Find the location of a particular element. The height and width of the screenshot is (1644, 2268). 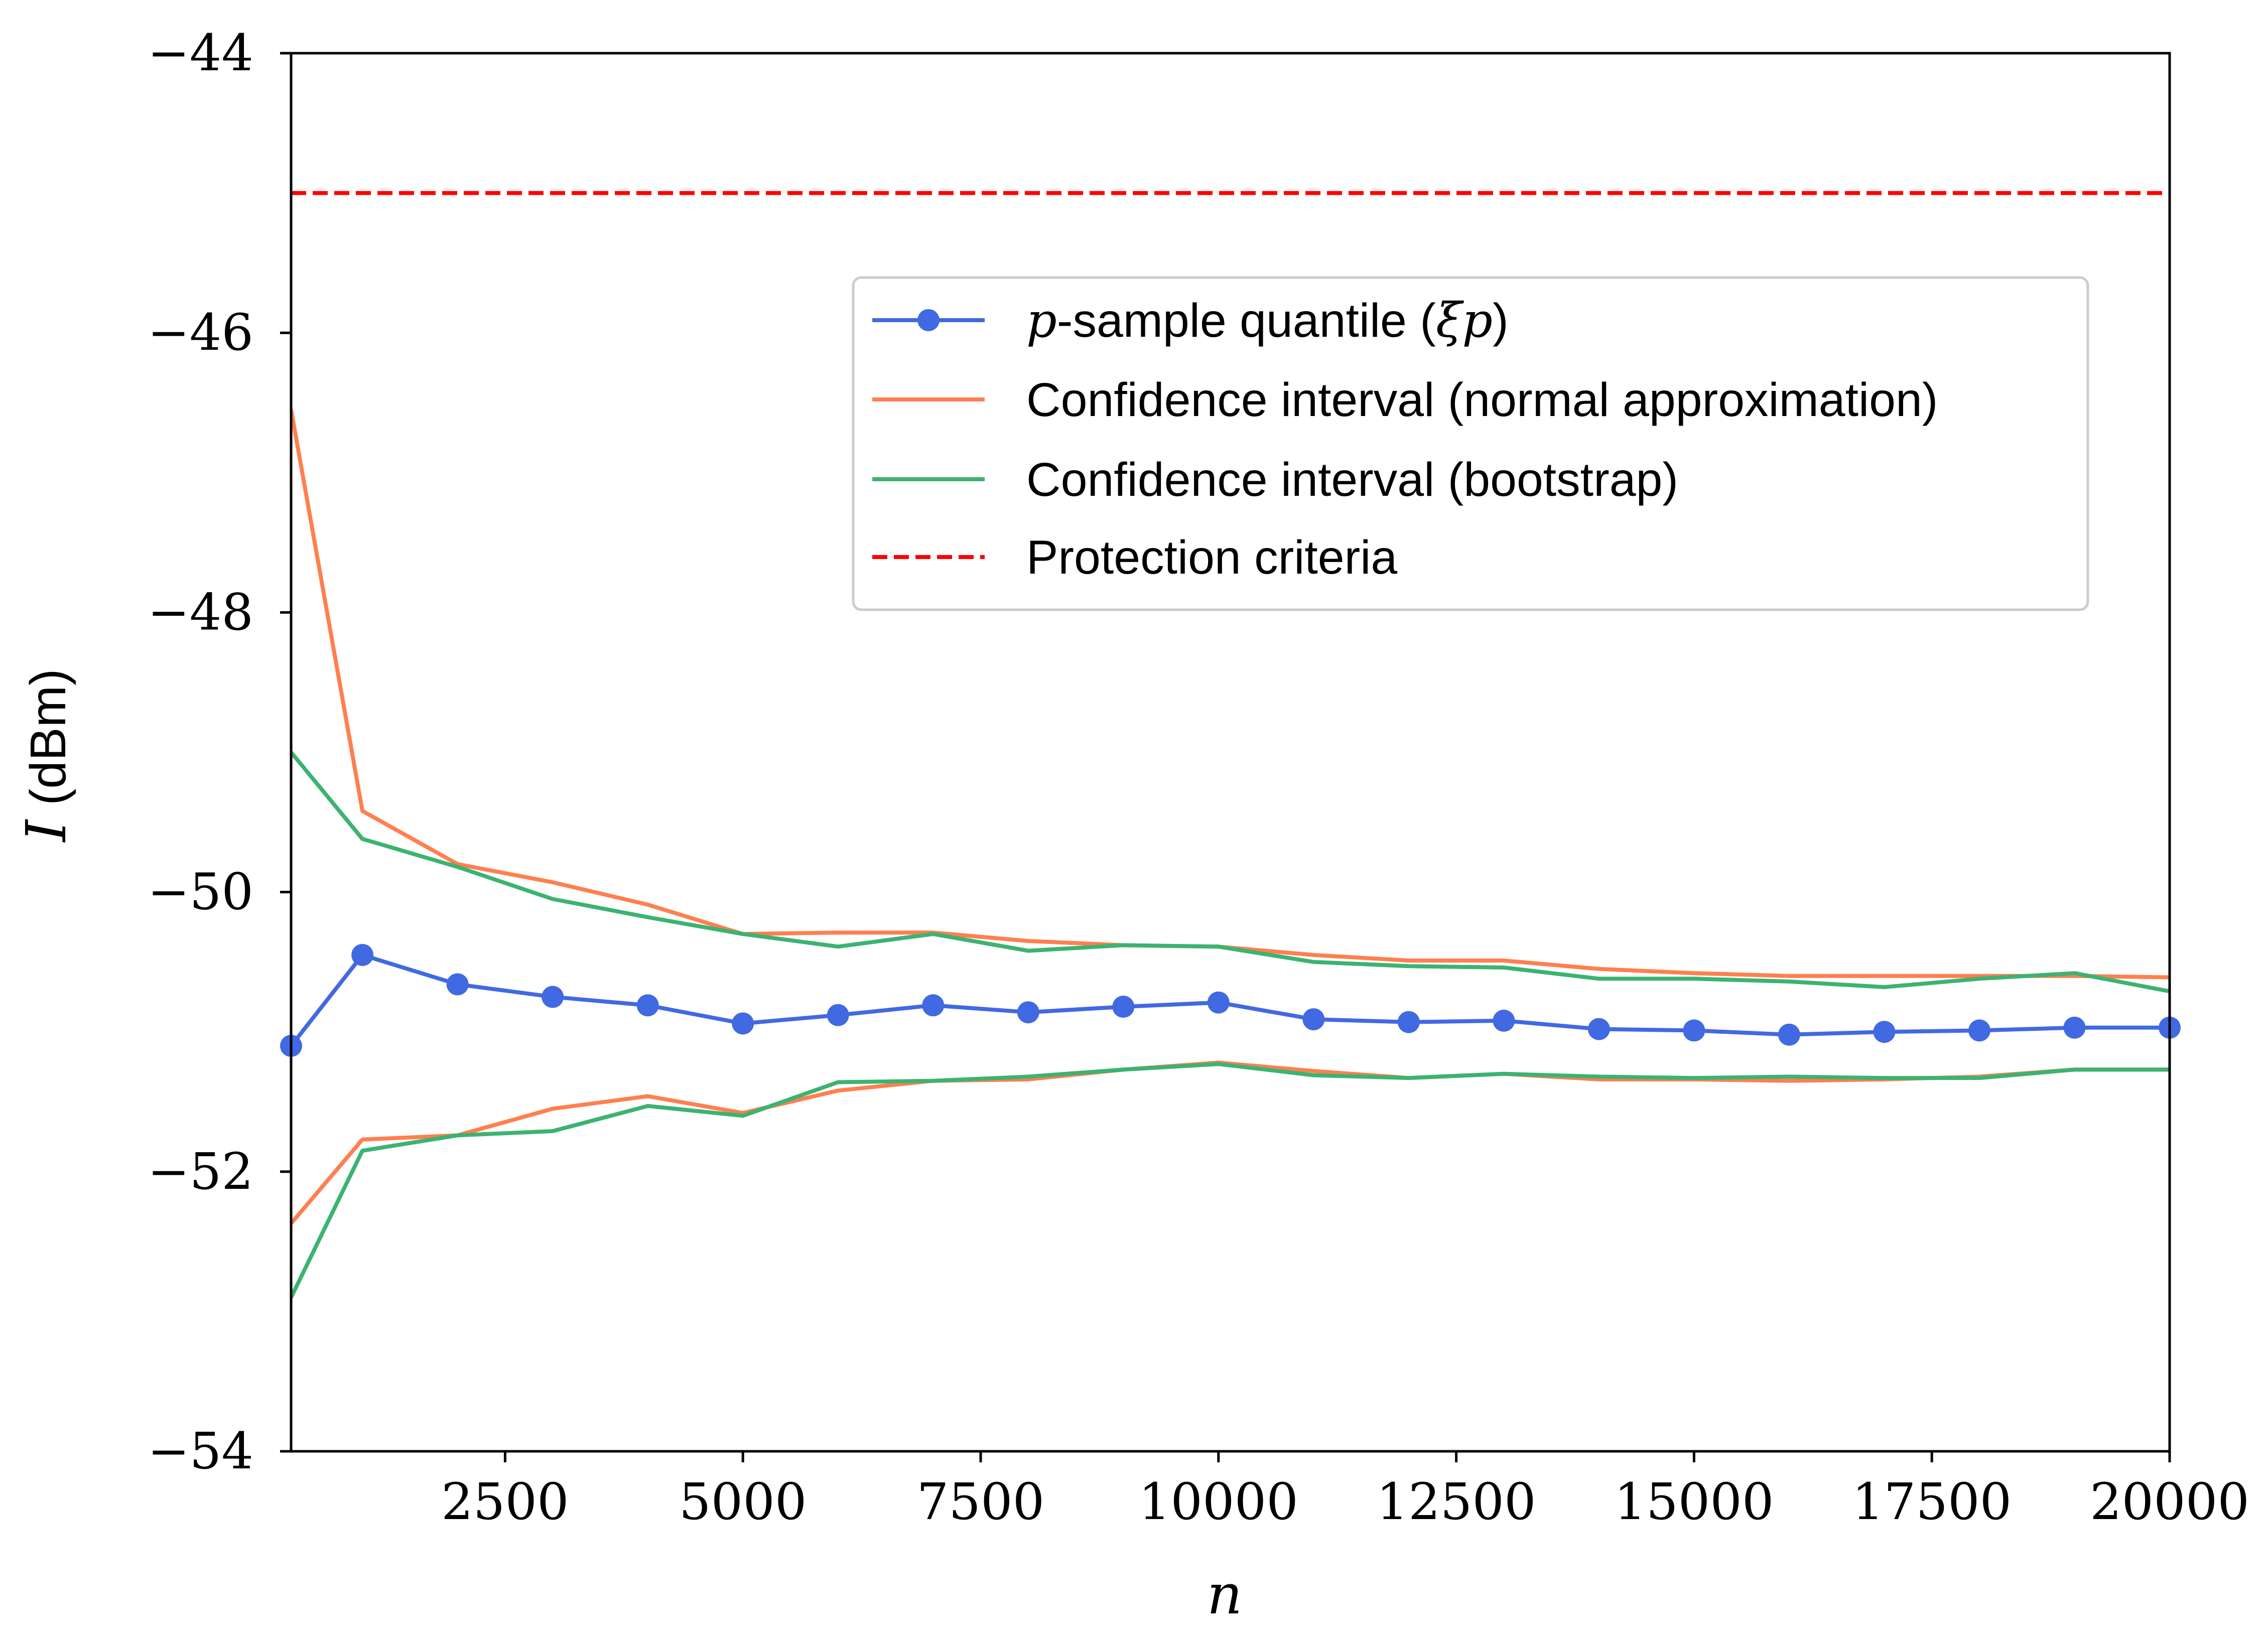

legend-label-quantile-text: -sample quantile ( is located at coordinates (1246, 320).